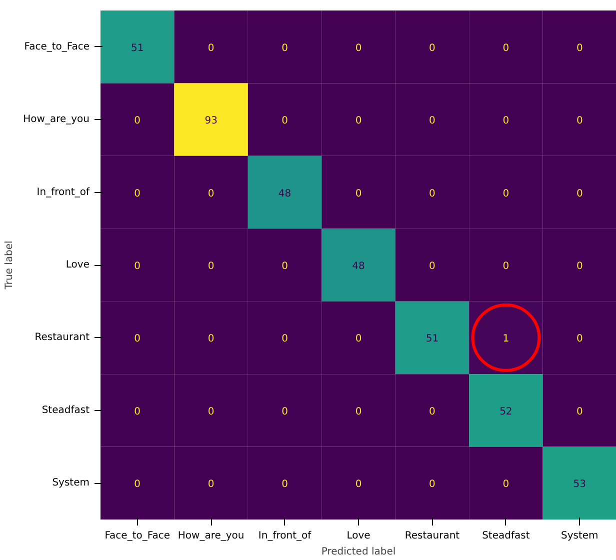  What do you see at coordinates (358, 536) in the screenshot?
I see `x-tick-label: Love` at bounding box center [358, 536].